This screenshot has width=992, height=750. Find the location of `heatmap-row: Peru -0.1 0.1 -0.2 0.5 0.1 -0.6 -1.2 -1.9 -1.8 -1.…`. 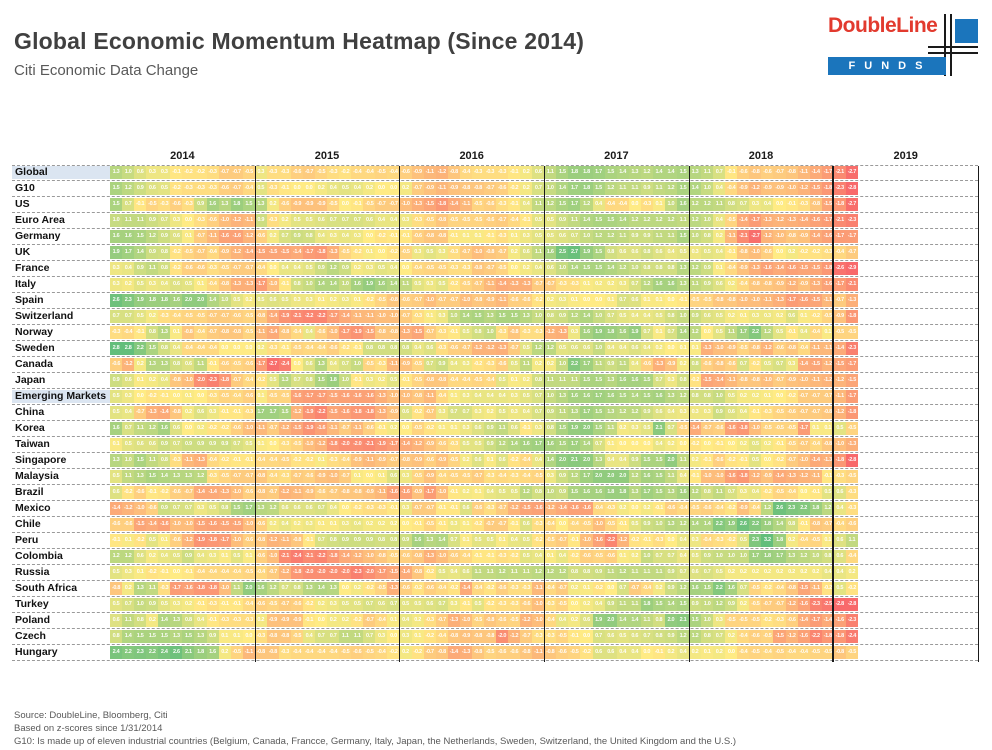

heatmap-row: Peru -0.1 0.1 -0.2 0.5 0.1 -0.6 -1.2 -1.9 -1.8 -1.… is located at coordinates (495, 542).